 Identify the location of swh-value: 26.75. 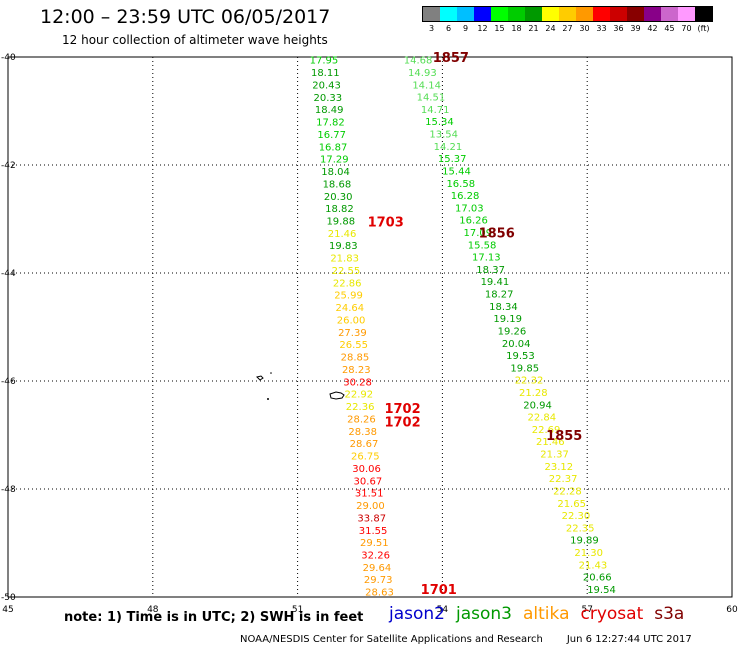
(365, 457).